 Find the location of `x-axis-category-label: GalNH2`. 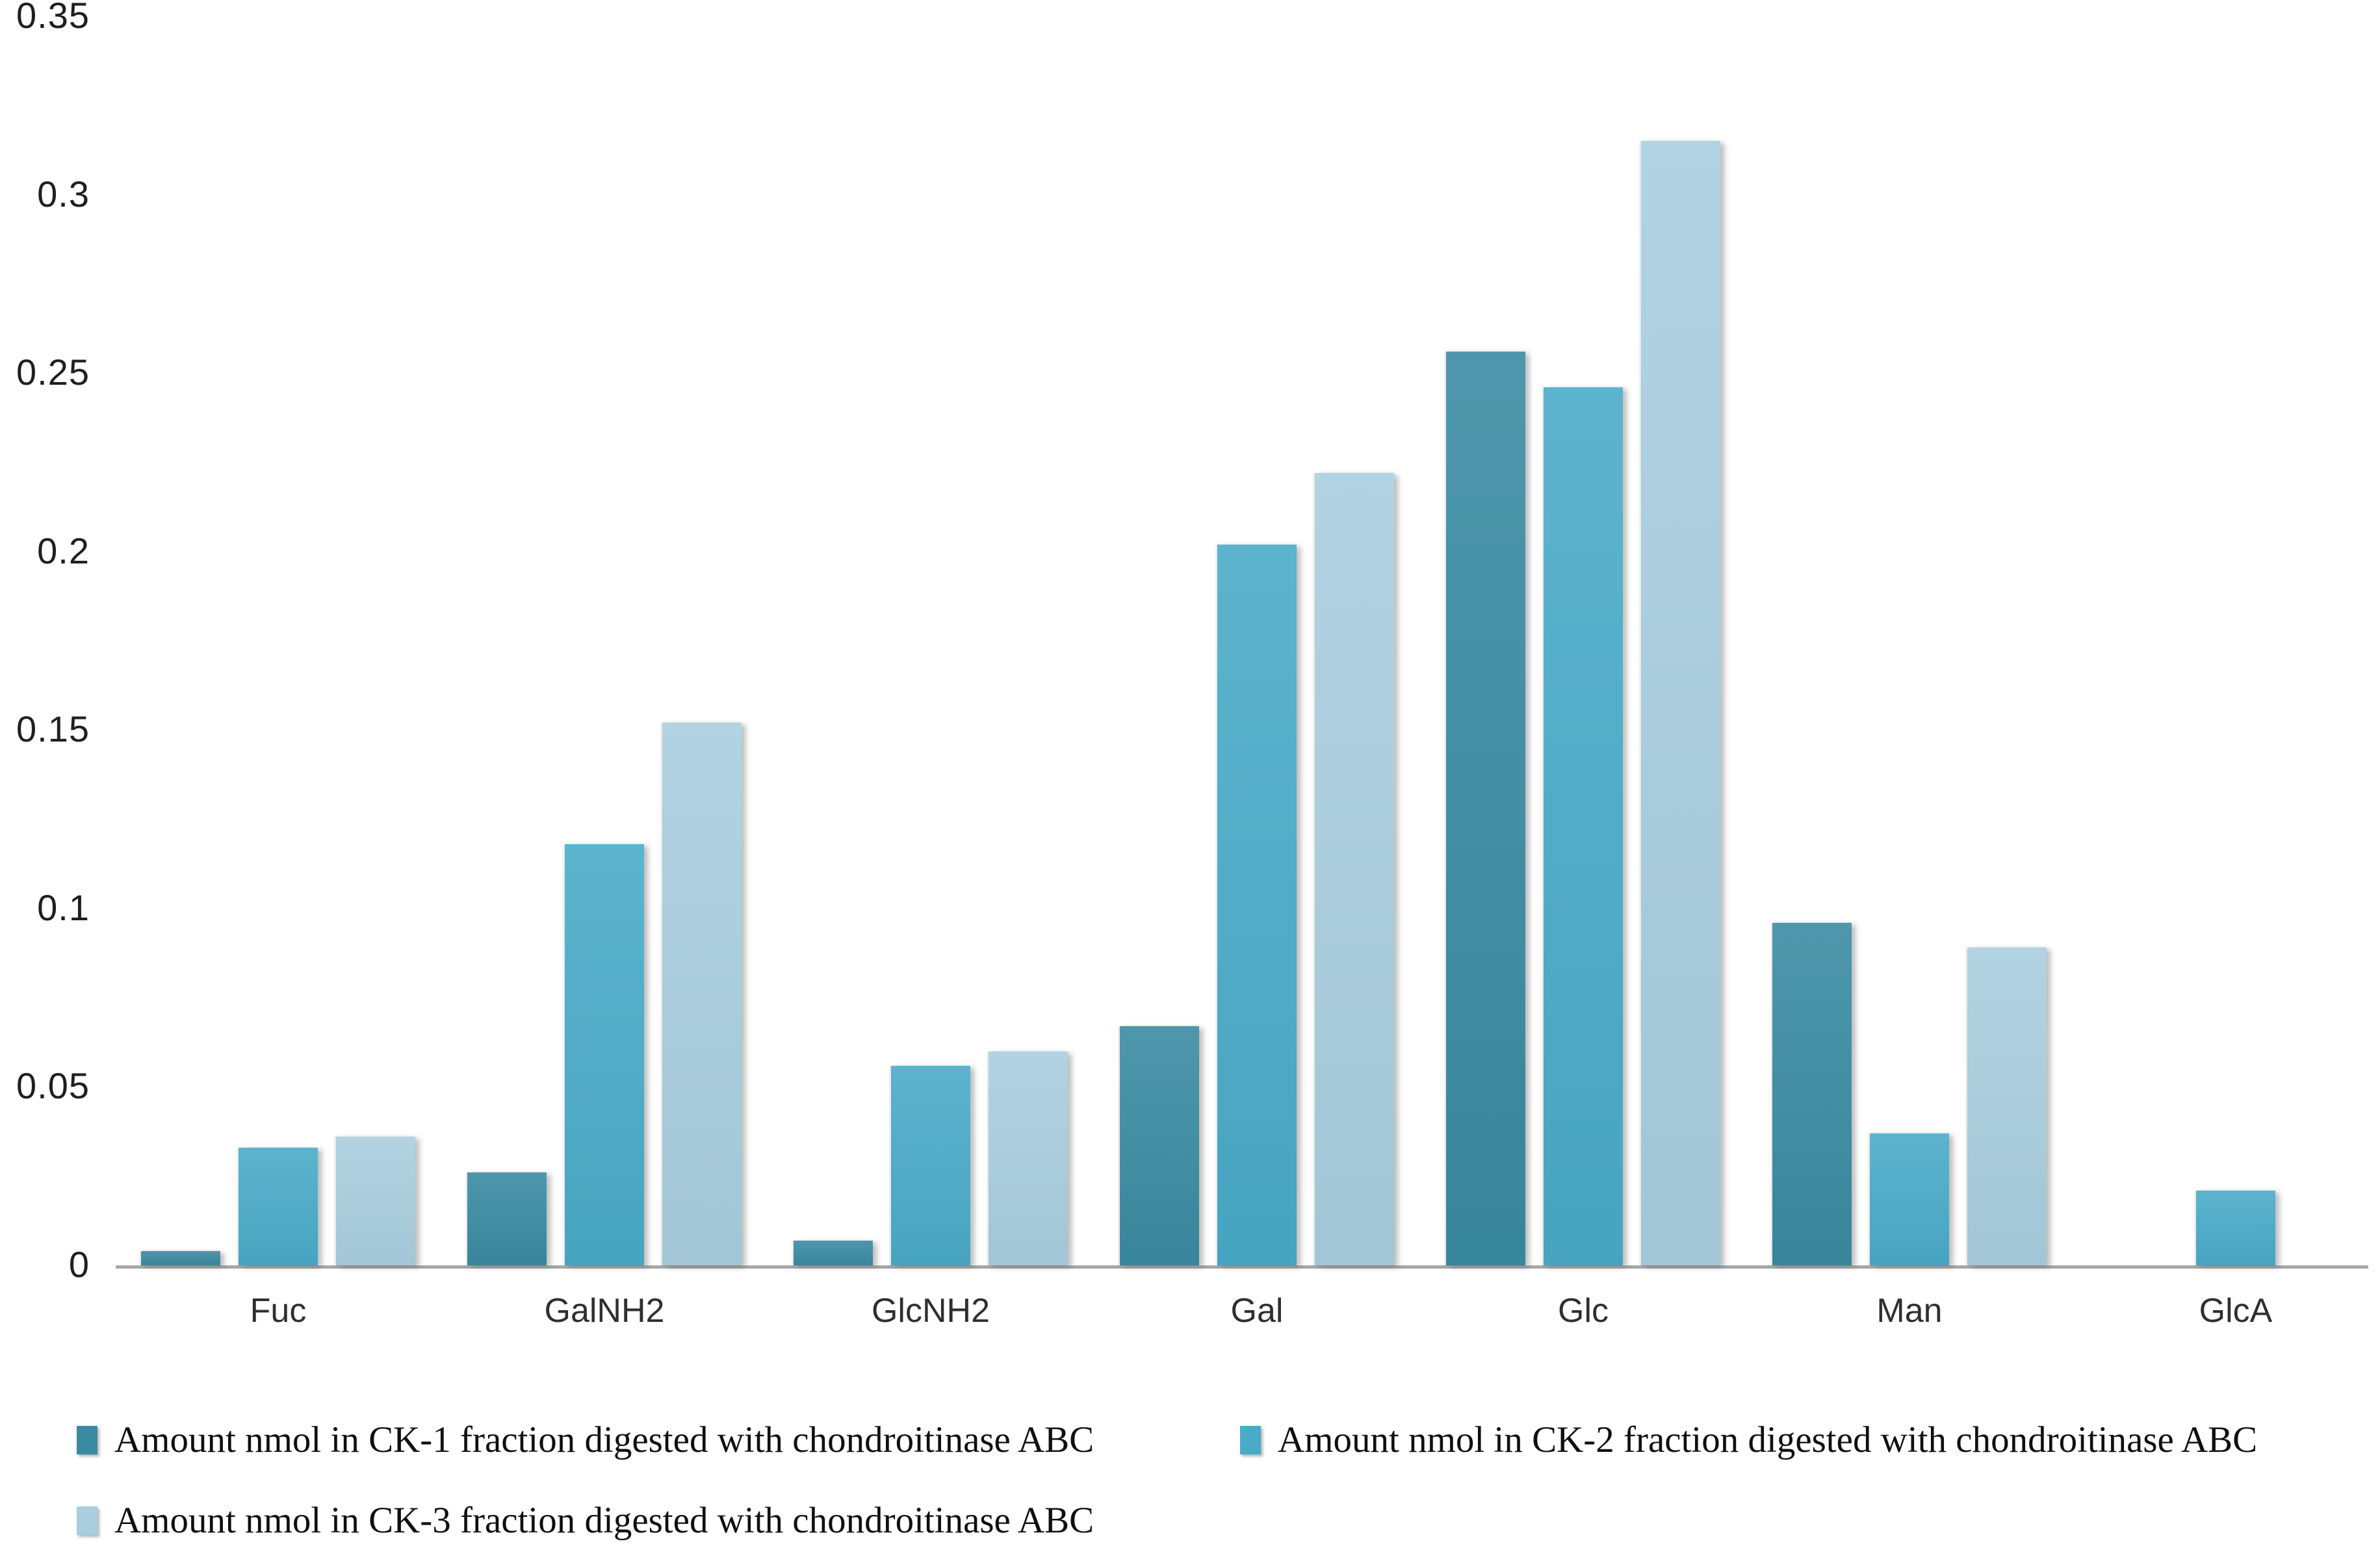

x-axis-category-label: GalNH2 is located at coordinates (604, 1311).